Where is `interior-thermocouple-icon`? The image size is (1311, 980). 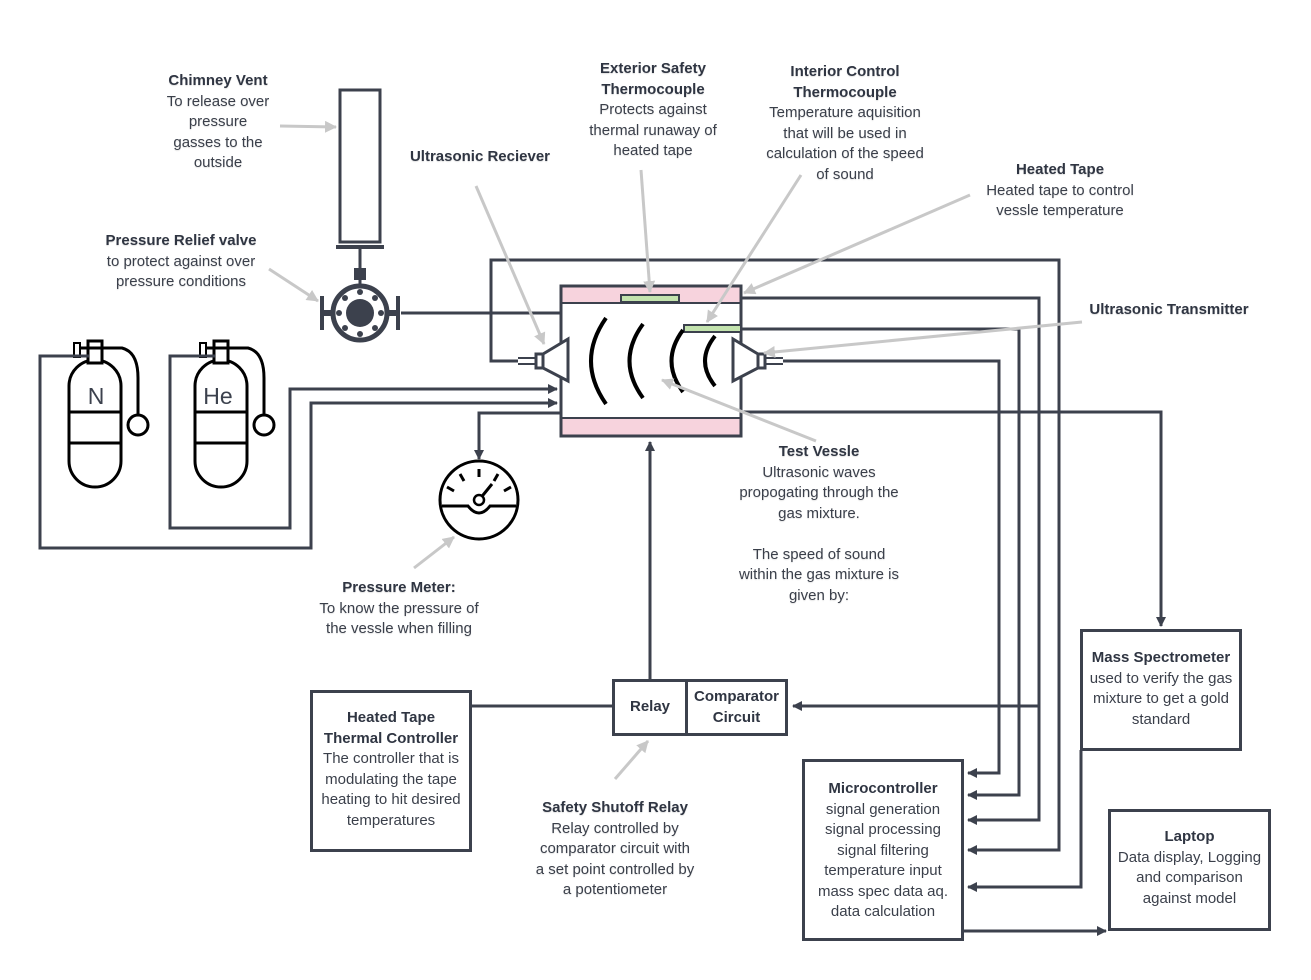 interior-thermocouple-icon is located at coordinates (712, 328).